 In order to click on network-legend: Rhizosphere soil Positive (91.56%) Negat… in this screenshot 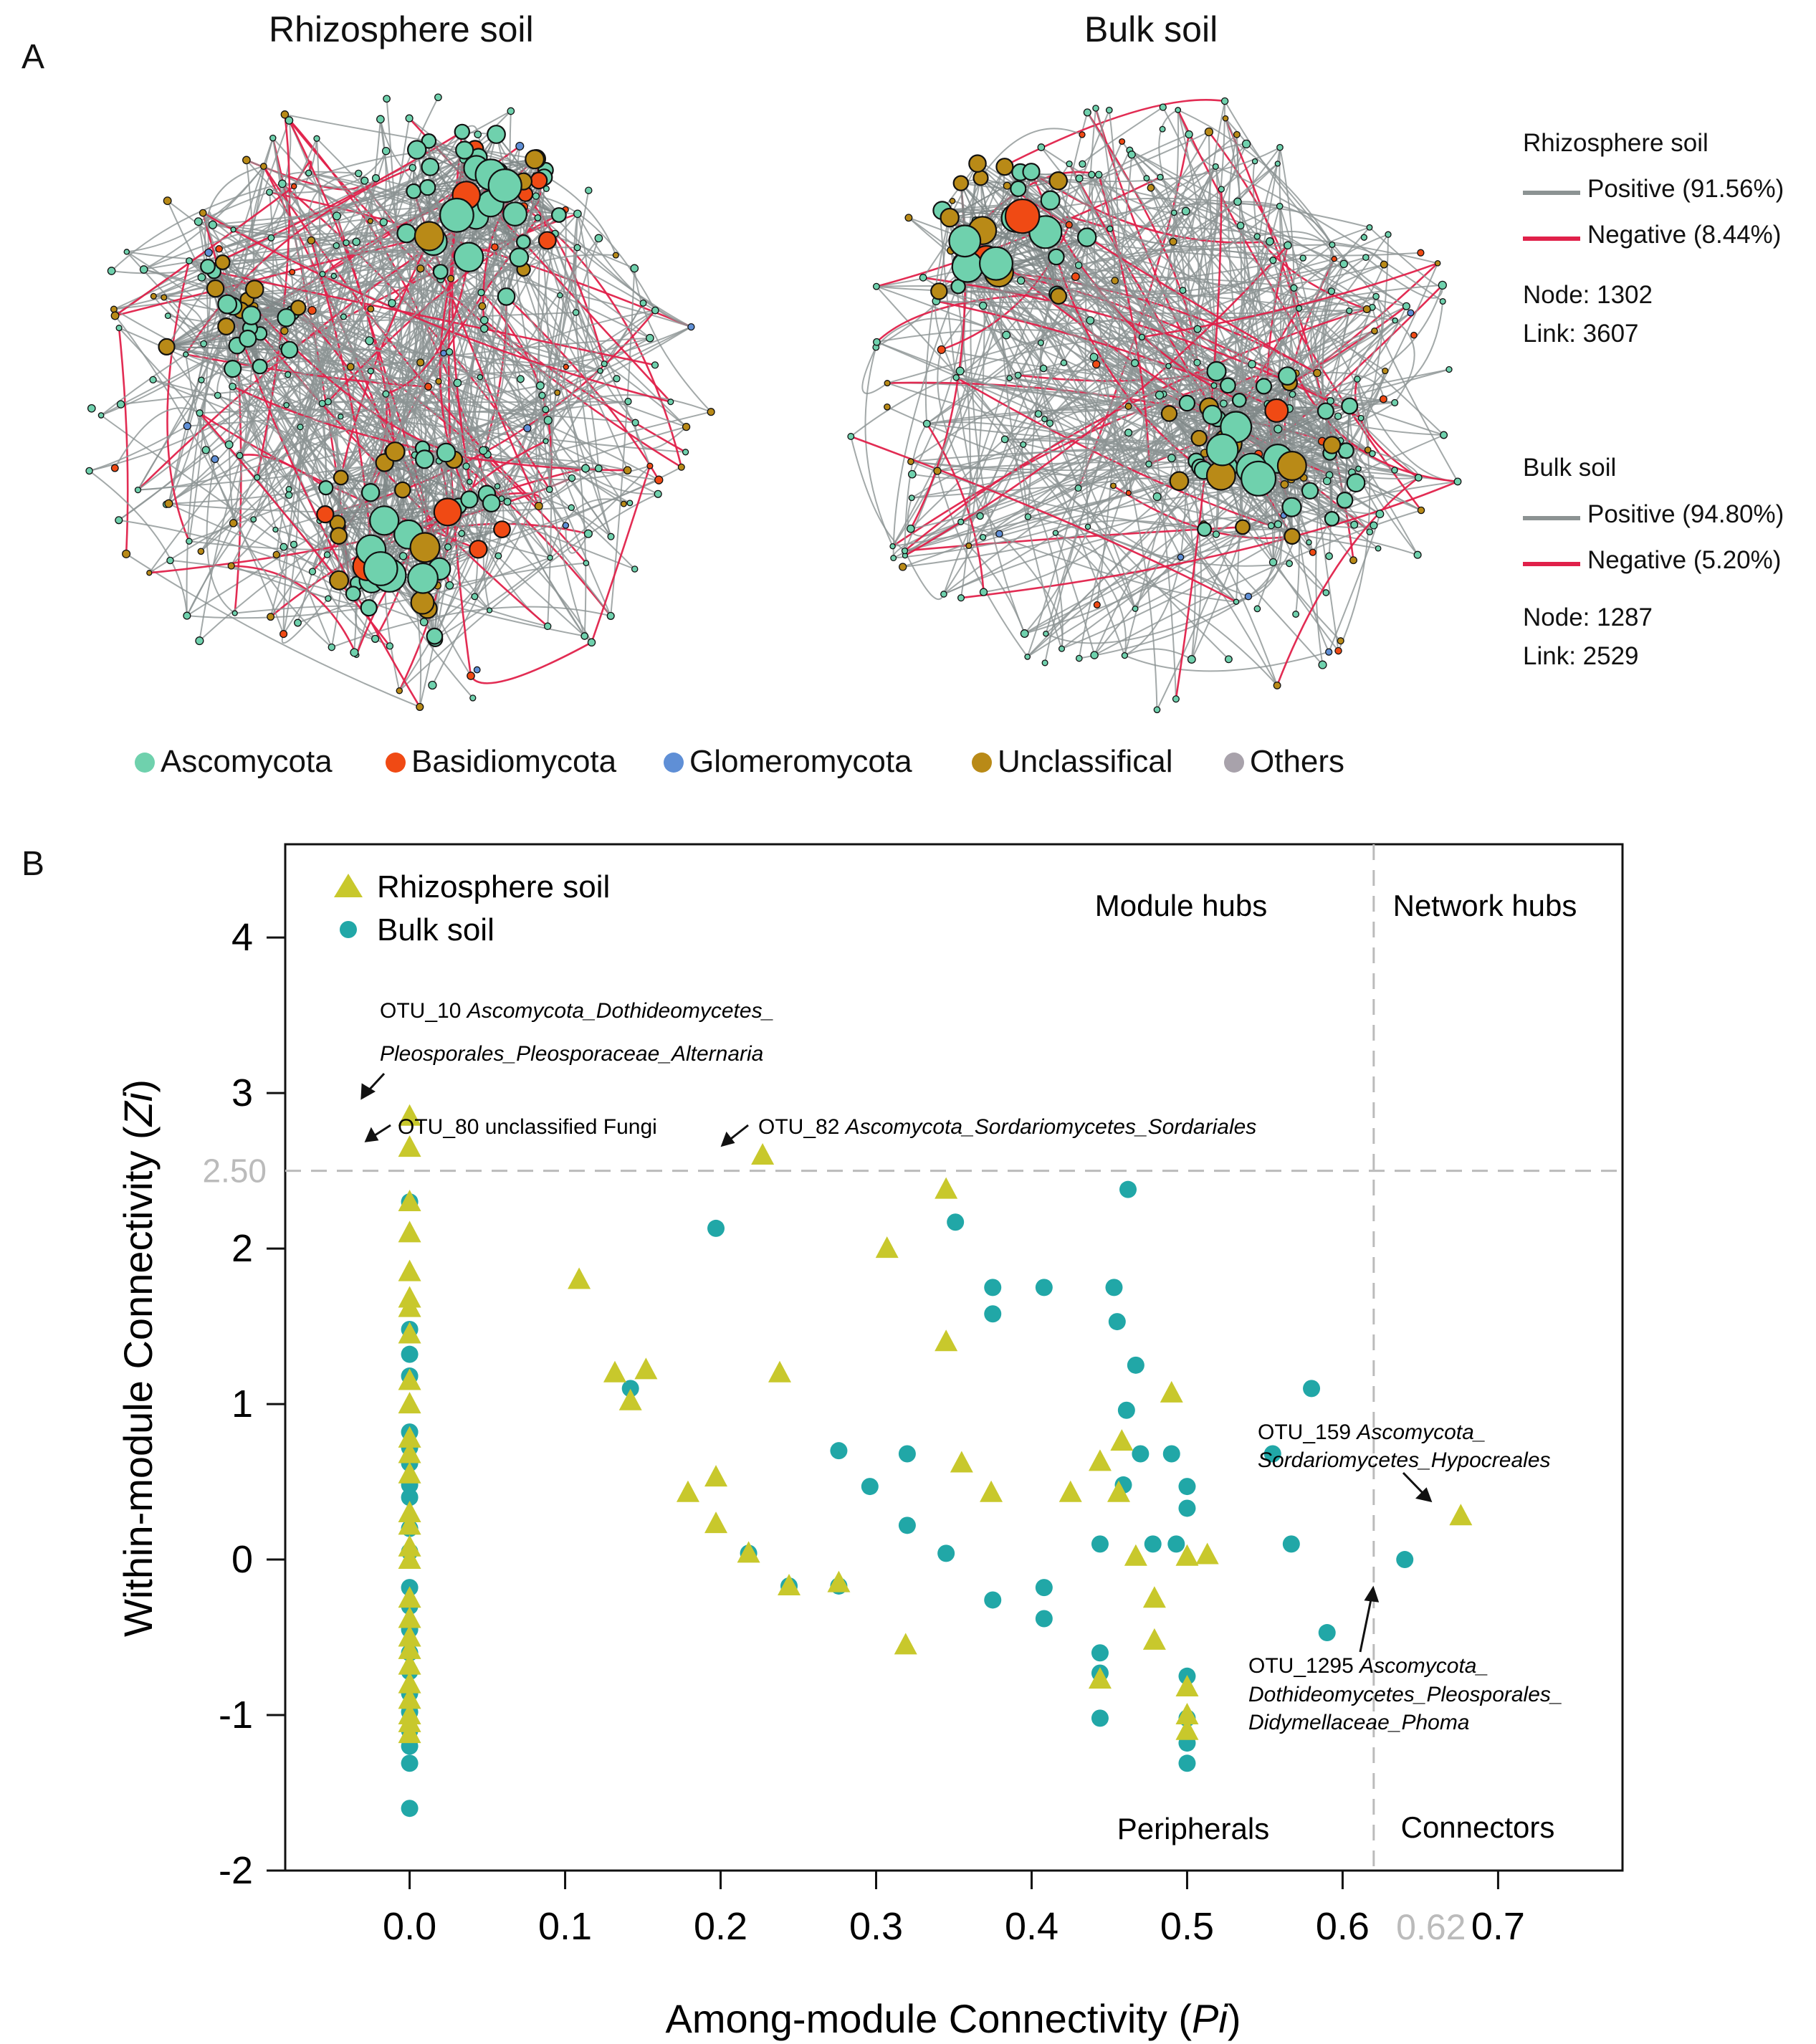, I will do `click(1668, 401)`.